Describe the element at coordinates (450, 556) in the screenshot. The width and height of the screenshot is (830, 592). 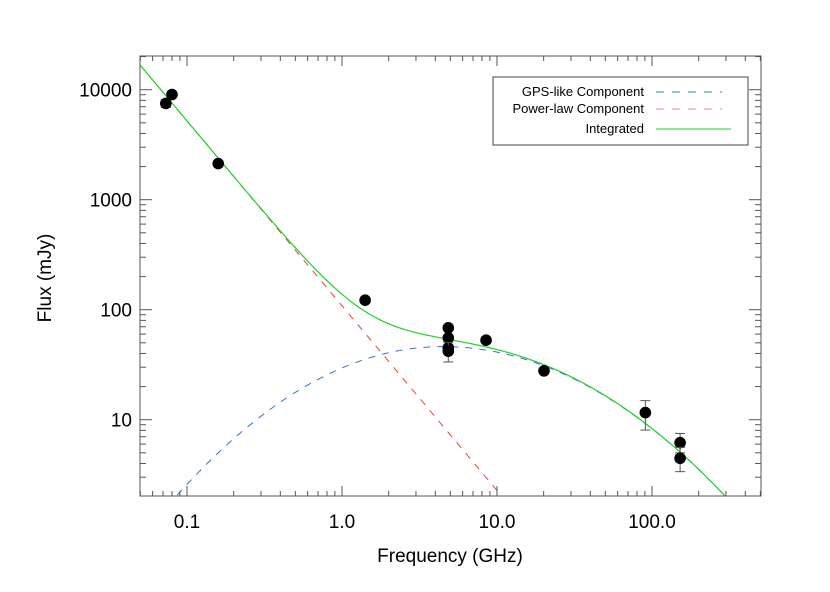
I see `x-axis-title: Frequency (GHz)` at that location.